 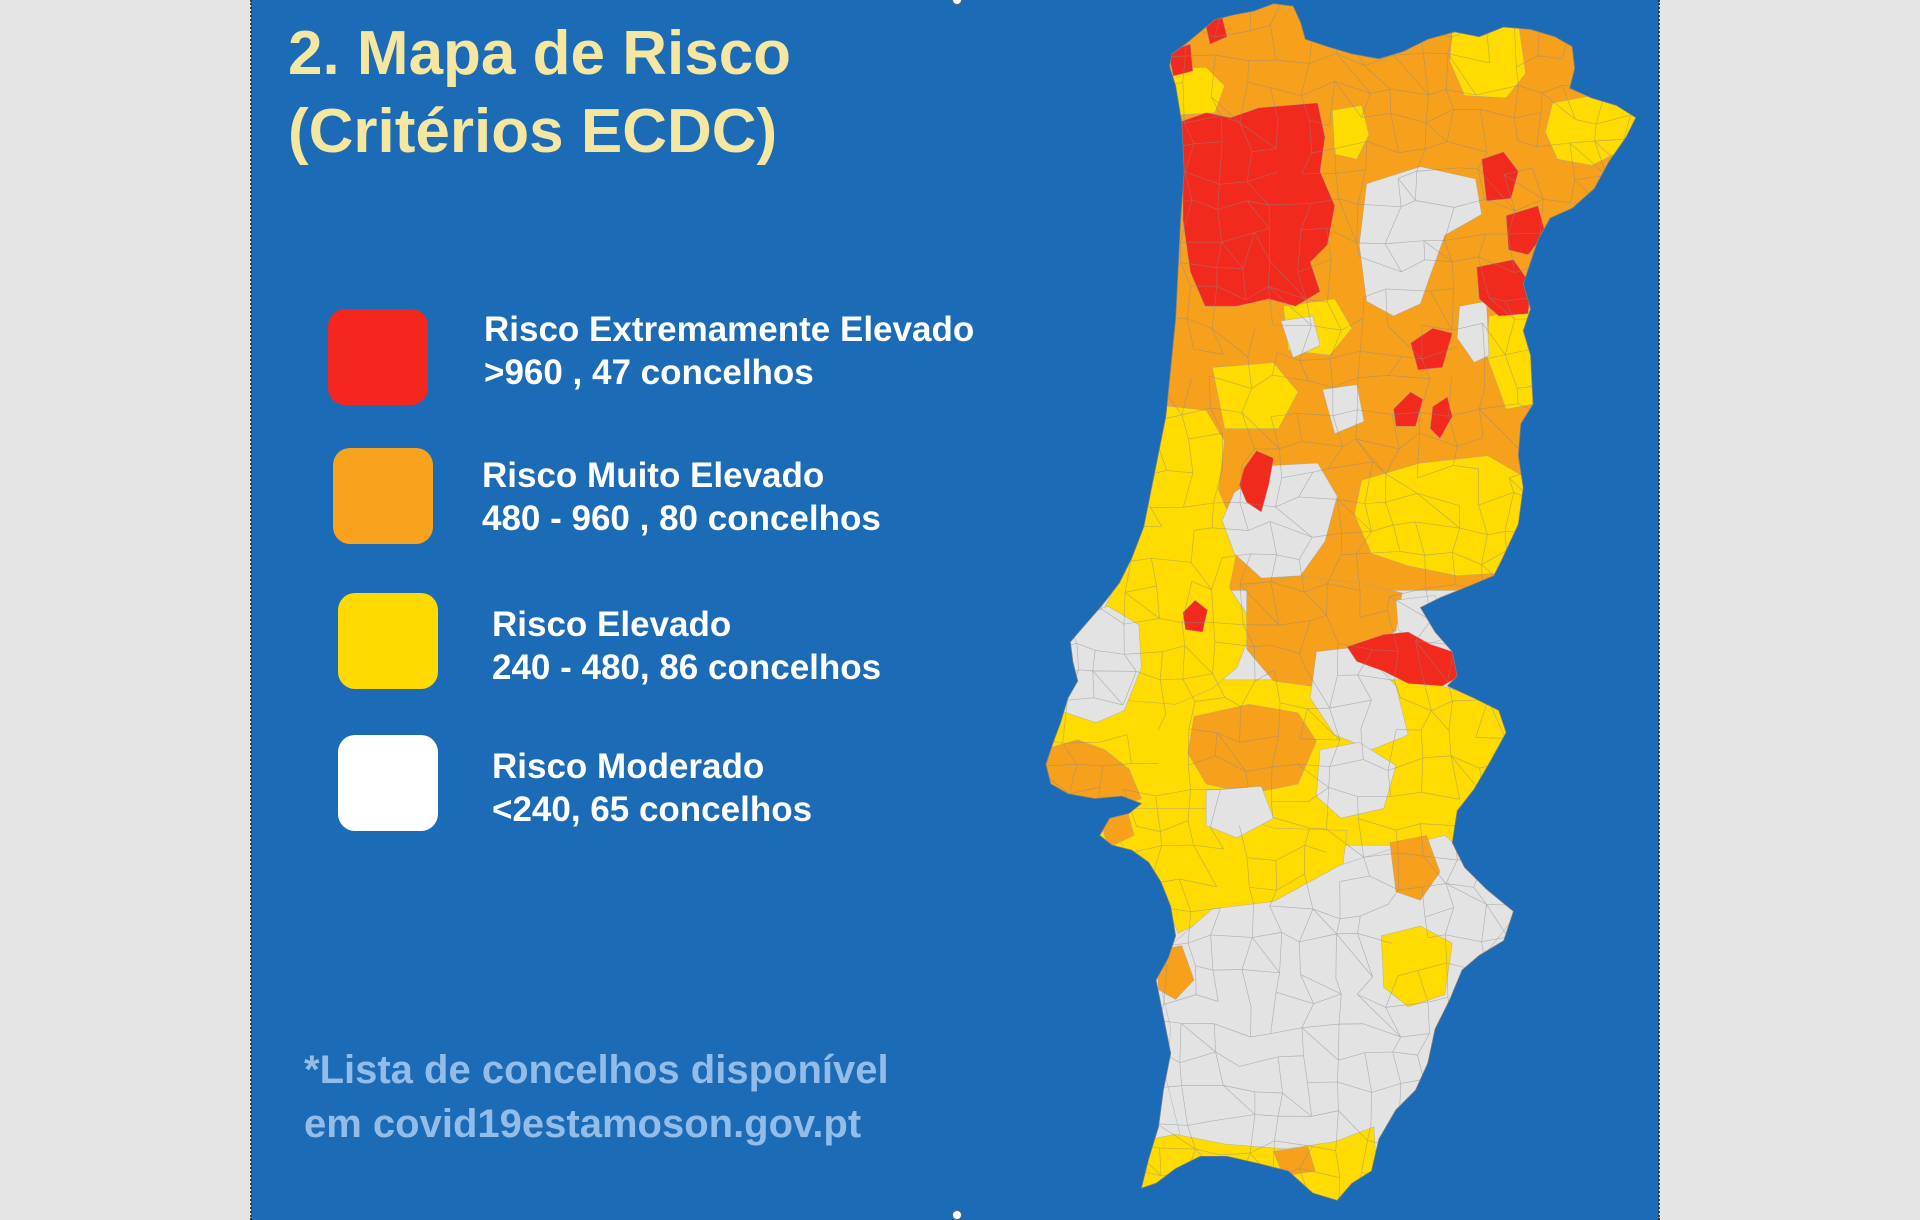 I want to click on legend-detail: <240, 65 concelhos, so click(x=652, y=809).